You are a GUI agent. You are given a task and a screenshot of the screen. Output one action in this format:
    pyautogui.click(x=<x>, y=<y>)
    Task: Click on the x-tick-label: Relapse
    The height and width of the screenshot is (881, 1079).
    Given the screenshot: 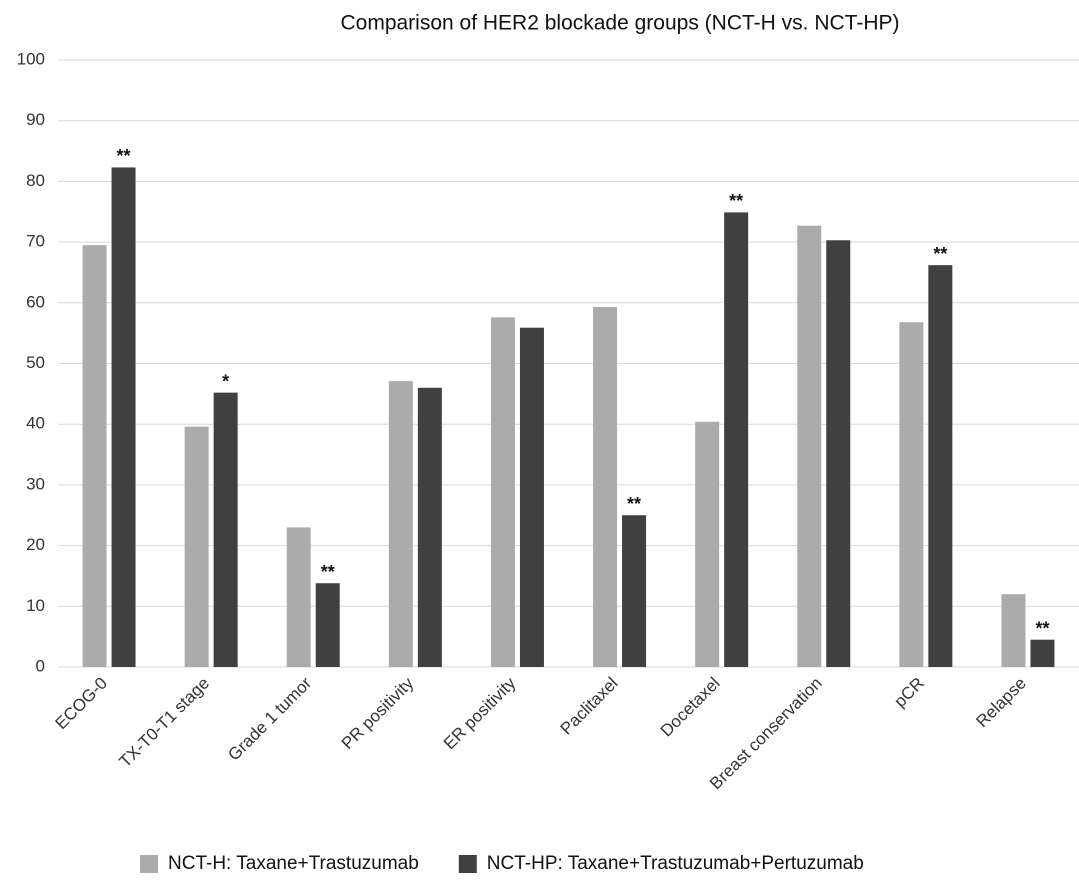 What is the action you would take?
    pyautogui.click(x=1001, y=703)
    